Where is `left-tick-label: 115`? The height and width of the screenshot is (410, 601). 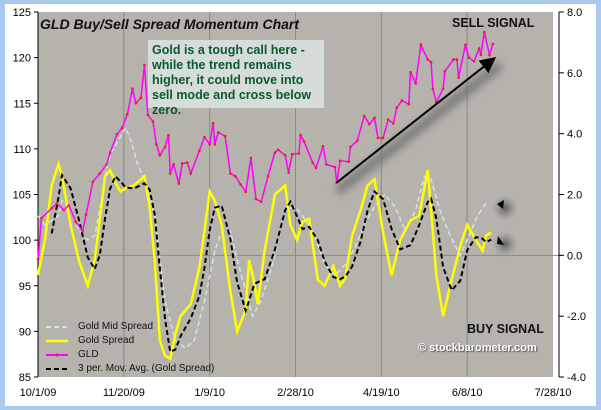
left-tick-label: 115 is located at coordinates (22, 104).